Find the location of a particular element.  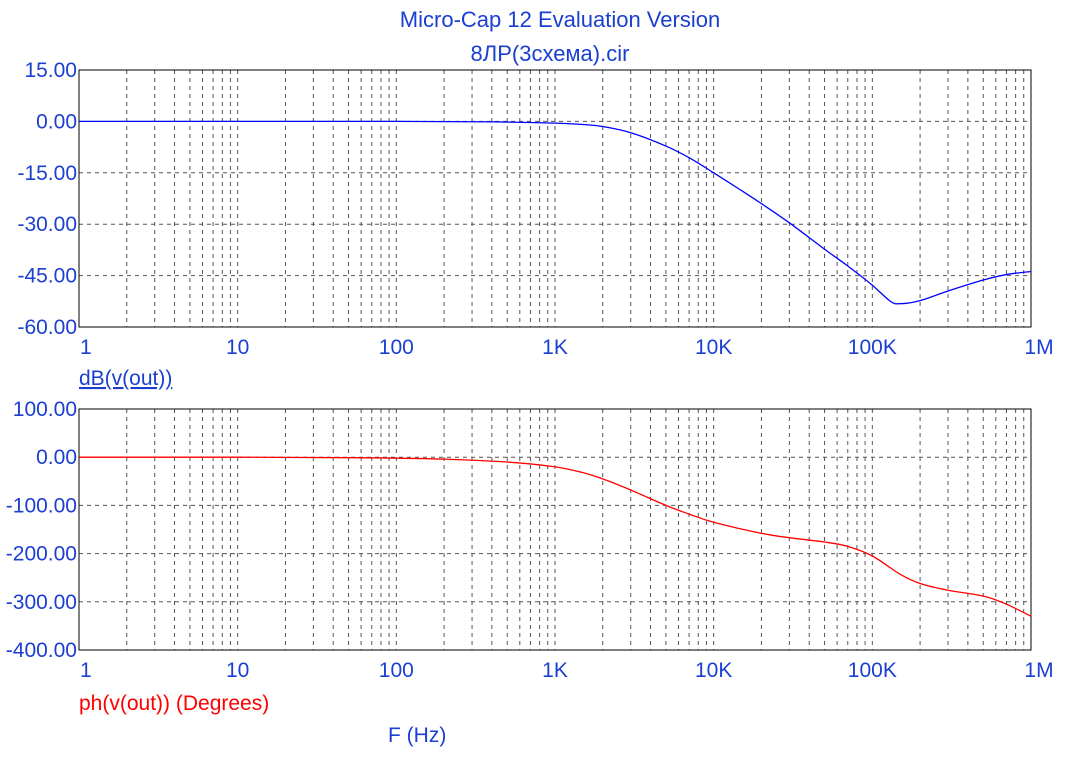

y-tick-label: -300.00 is located at coordinates (41, 602).